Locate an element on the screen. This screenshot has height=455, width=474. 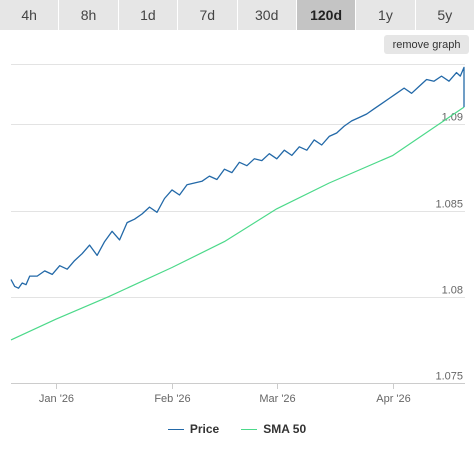
range-8h-button: 8h is located at coordinates (89, 15).